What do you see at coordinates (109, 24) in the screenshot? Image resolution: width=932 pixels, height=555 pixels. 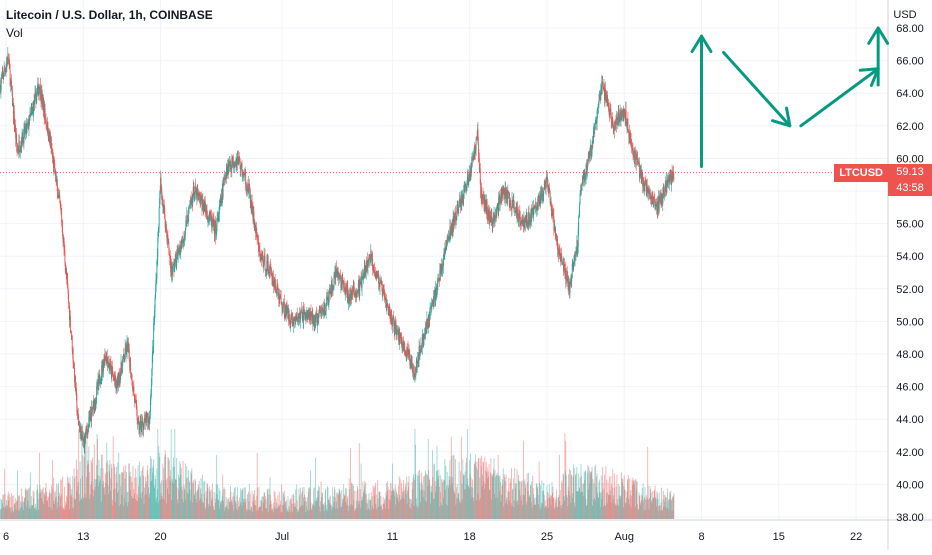 I see `chart-legend: Litecoin / U.S. Dollar, 1h, COINBASE Vol` at bounding box center [109, 24].